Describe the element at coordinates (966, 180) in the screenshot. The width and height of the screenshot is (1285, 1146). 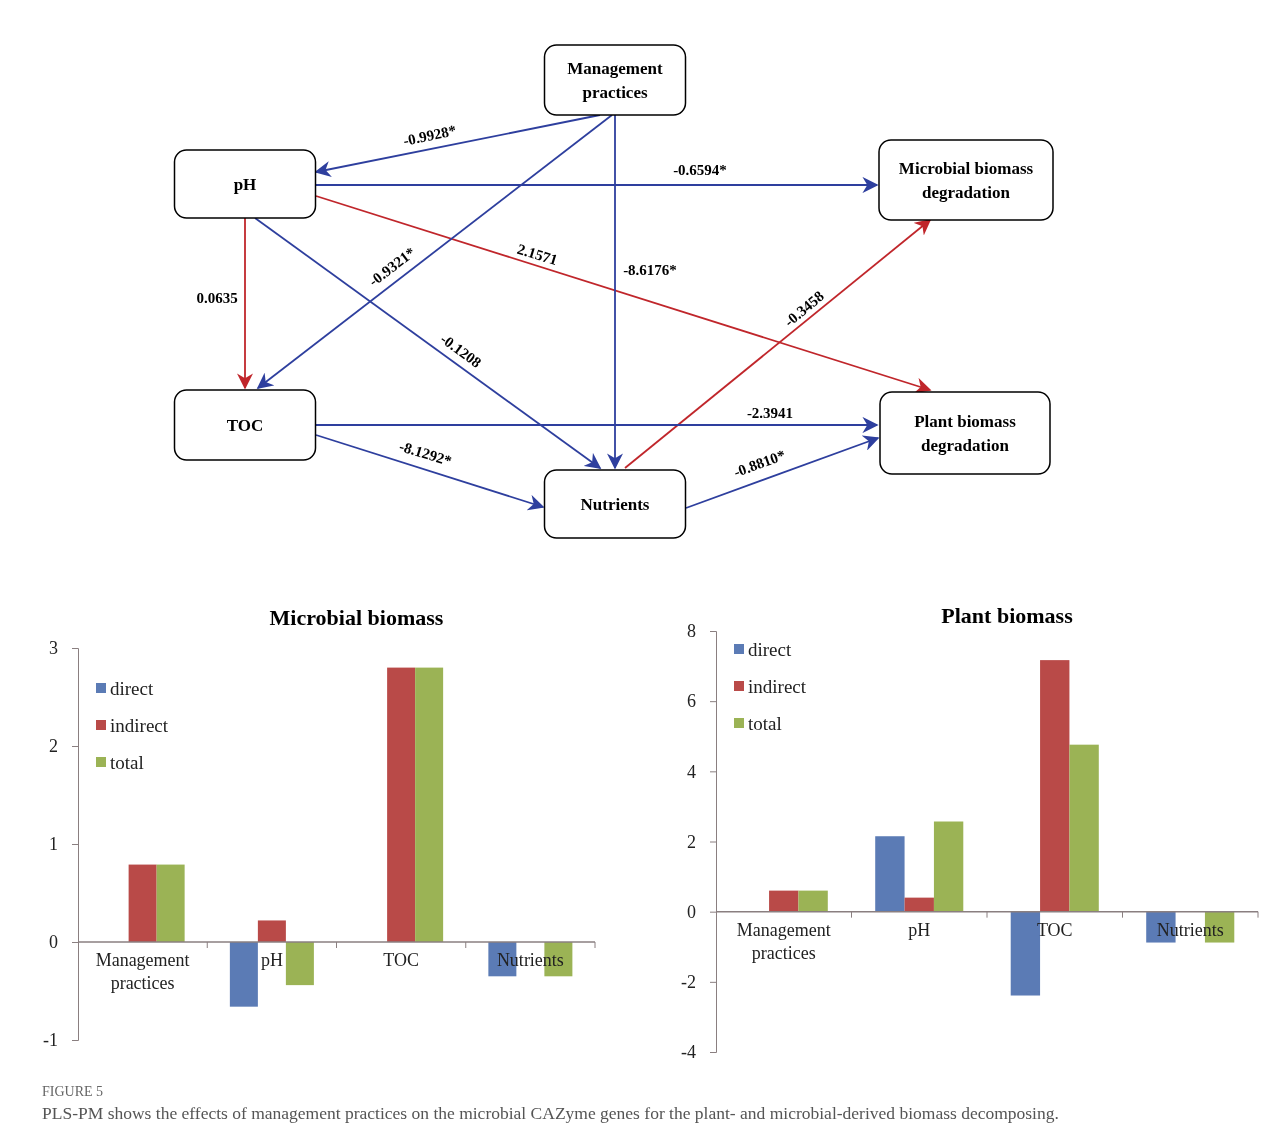
I see `category-label: Microbial biomass degradation` at that location.